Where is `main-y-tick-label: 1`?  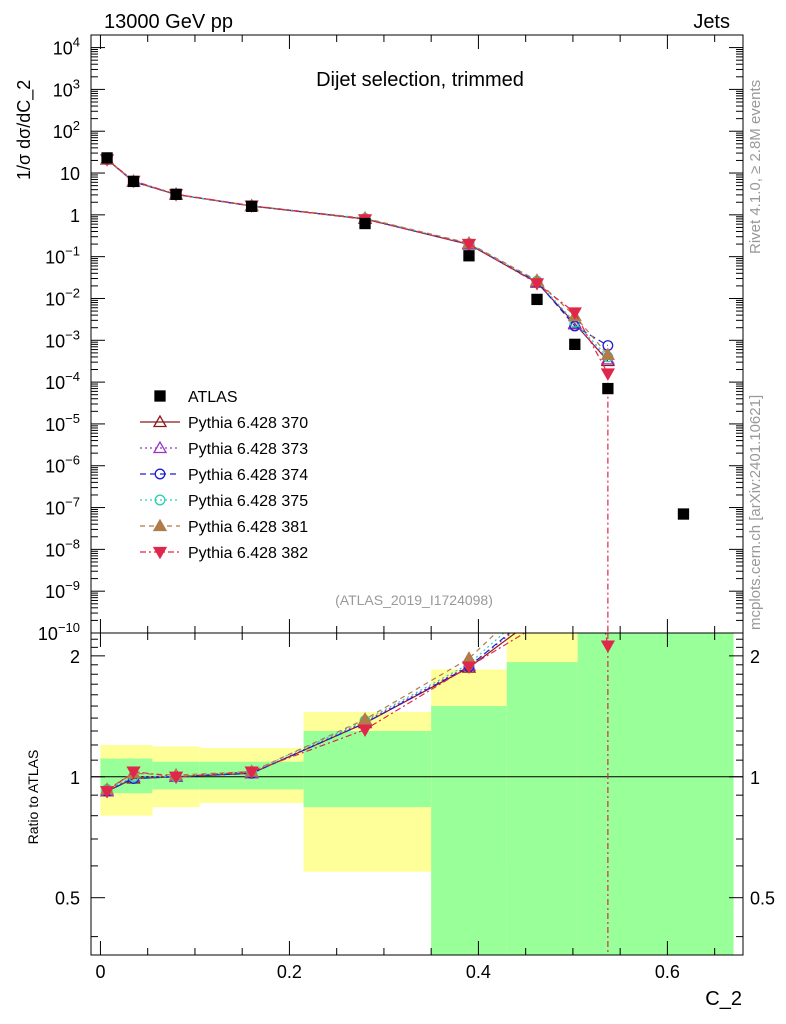
main-y-tick-label: 1 is located at coordinates (75, 216).